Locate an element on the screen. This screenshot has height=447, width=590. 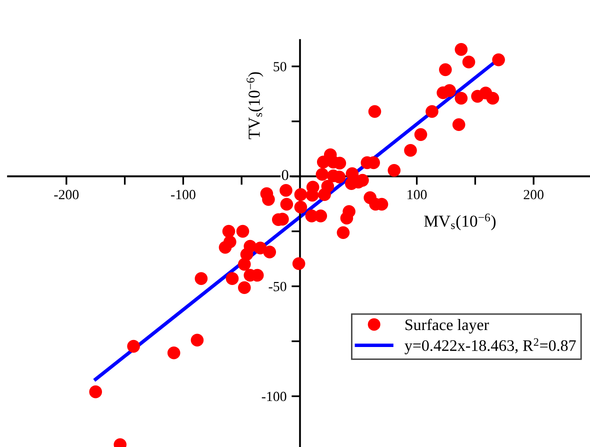
legend-label: y=0.422x-18.463, R$^{2}$=0.87 is located at coordinates (490, 346).